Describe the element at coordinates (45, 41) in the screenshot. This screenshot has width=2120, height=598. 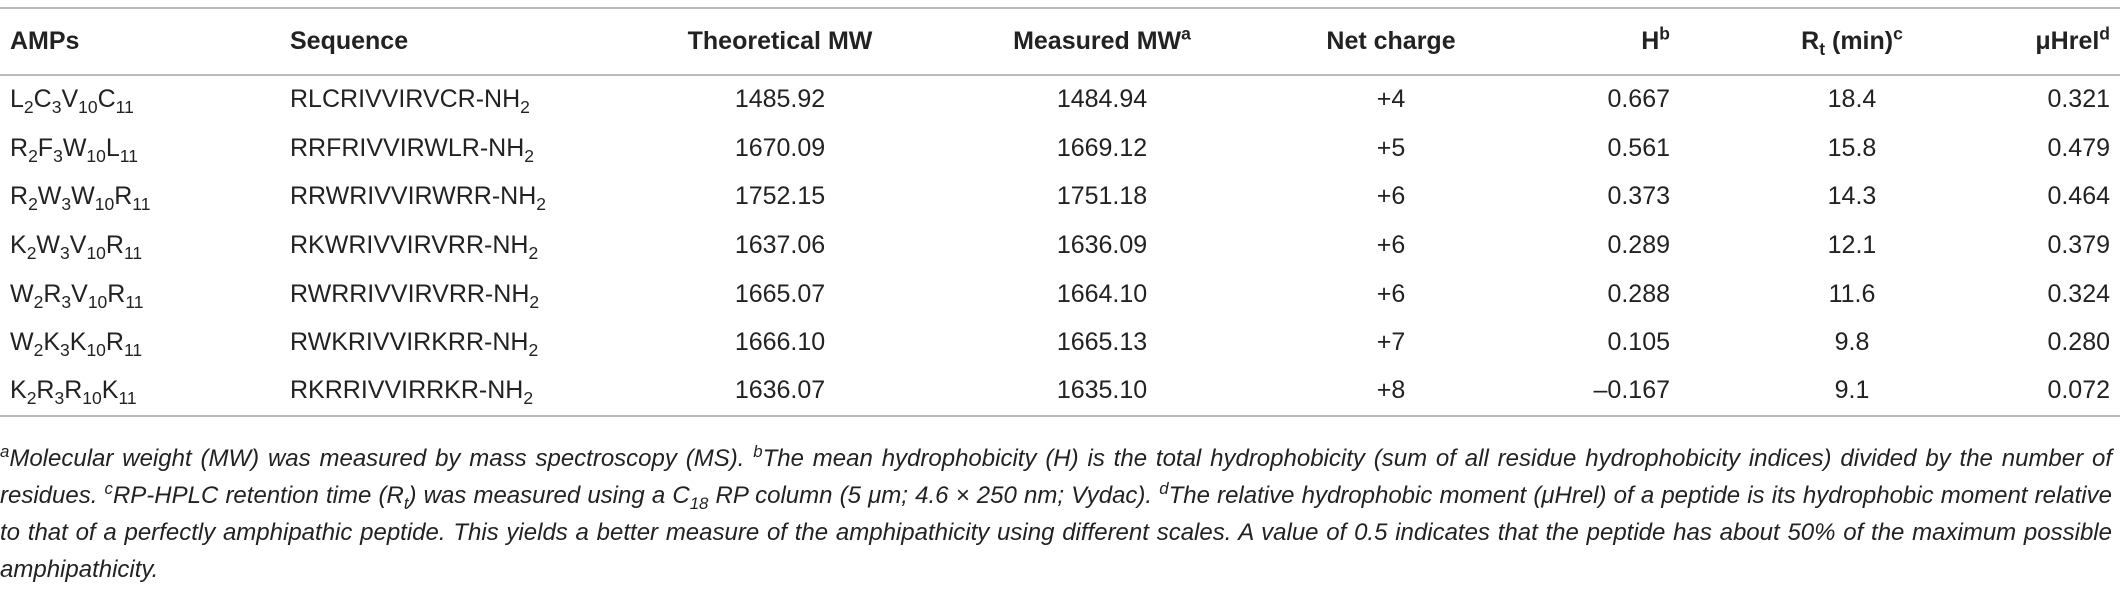
I see `text: AMPs` at that location.